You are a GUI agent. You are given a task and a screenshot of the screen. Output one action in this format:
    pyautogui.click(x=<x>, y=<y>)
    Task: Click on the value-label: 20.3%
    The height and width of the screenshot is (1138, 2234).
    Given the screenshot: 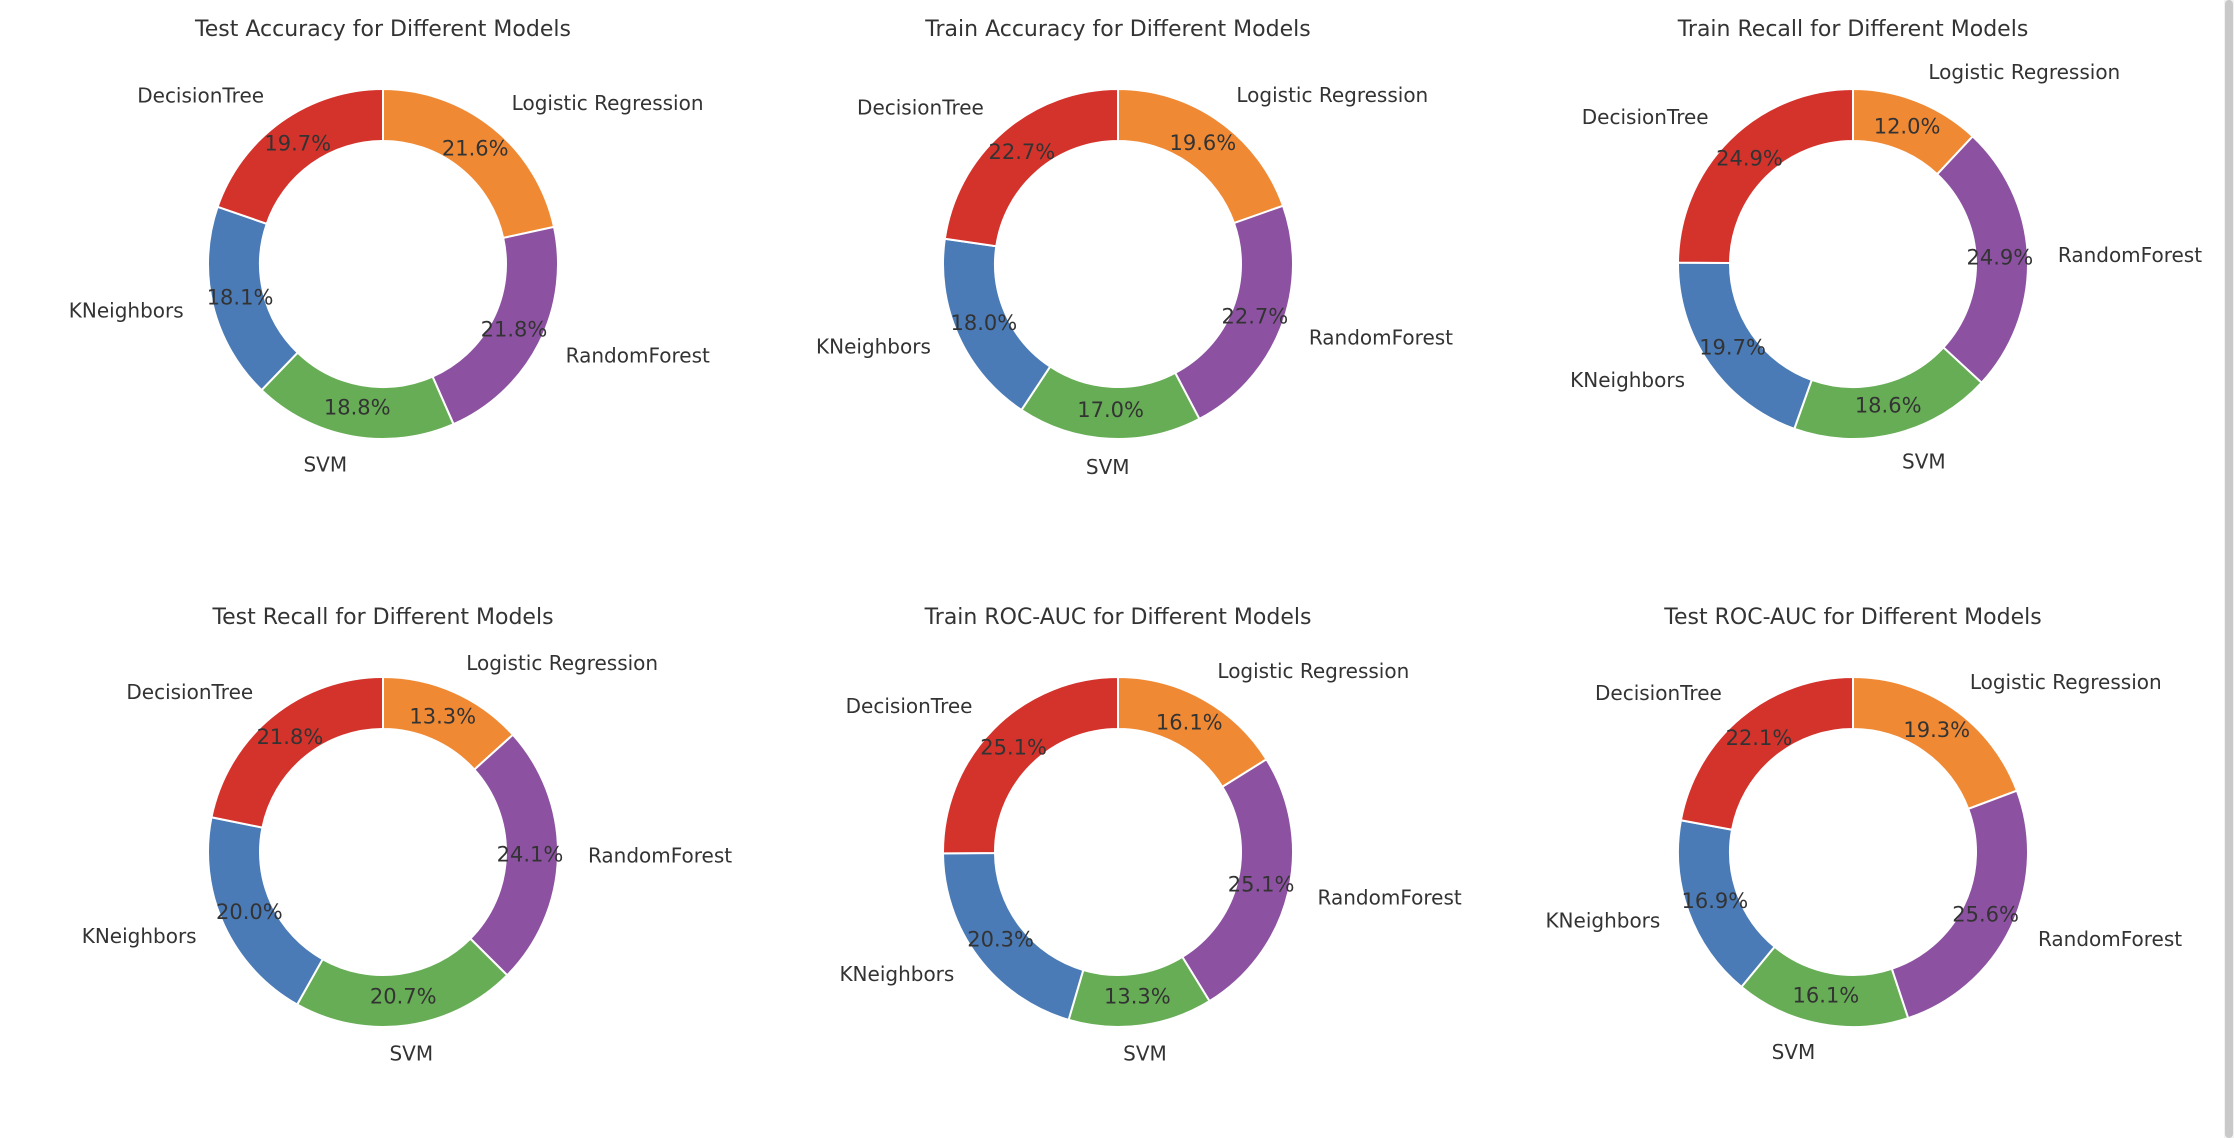 What is the action you would take?
    pyautogui.click(x=1000, y=940)
    